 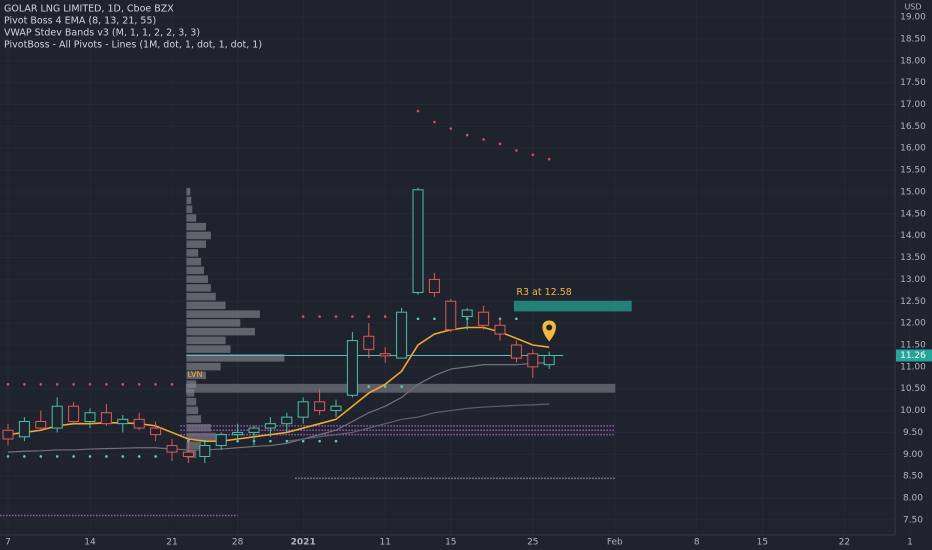 I want to click on alert-pin-dot, so click(x=549, y=327).